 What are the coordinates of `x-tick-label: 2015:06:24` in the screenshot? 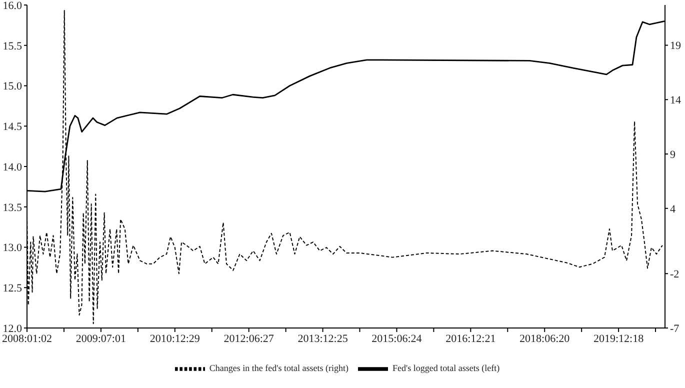 It's located at (397, 338).